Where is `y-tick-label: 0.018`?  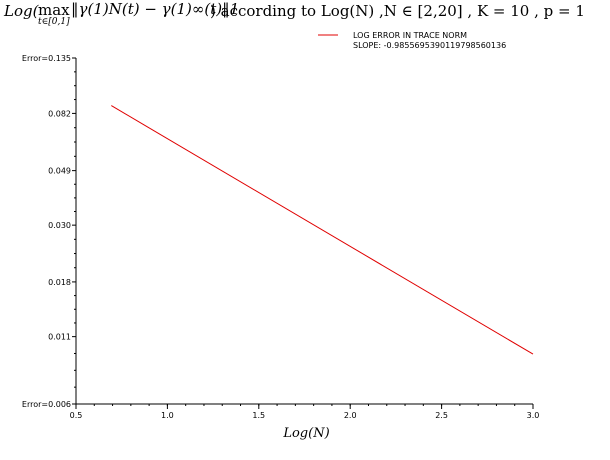
y-tick-label: 0.018 is located at coordinates (59, 282).